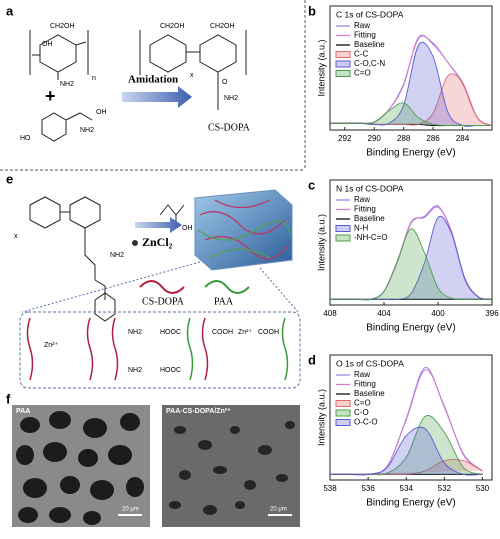  I want to click on panel-label: f, so click(8, 398).